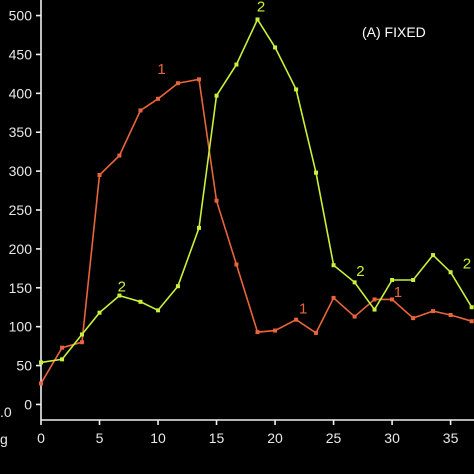 Image resolution: width=474 pixels, height=474 pixels. Describe the element at coordinates (217, 438) in the screenshot. I see `x-tick-label: 15` at that location.